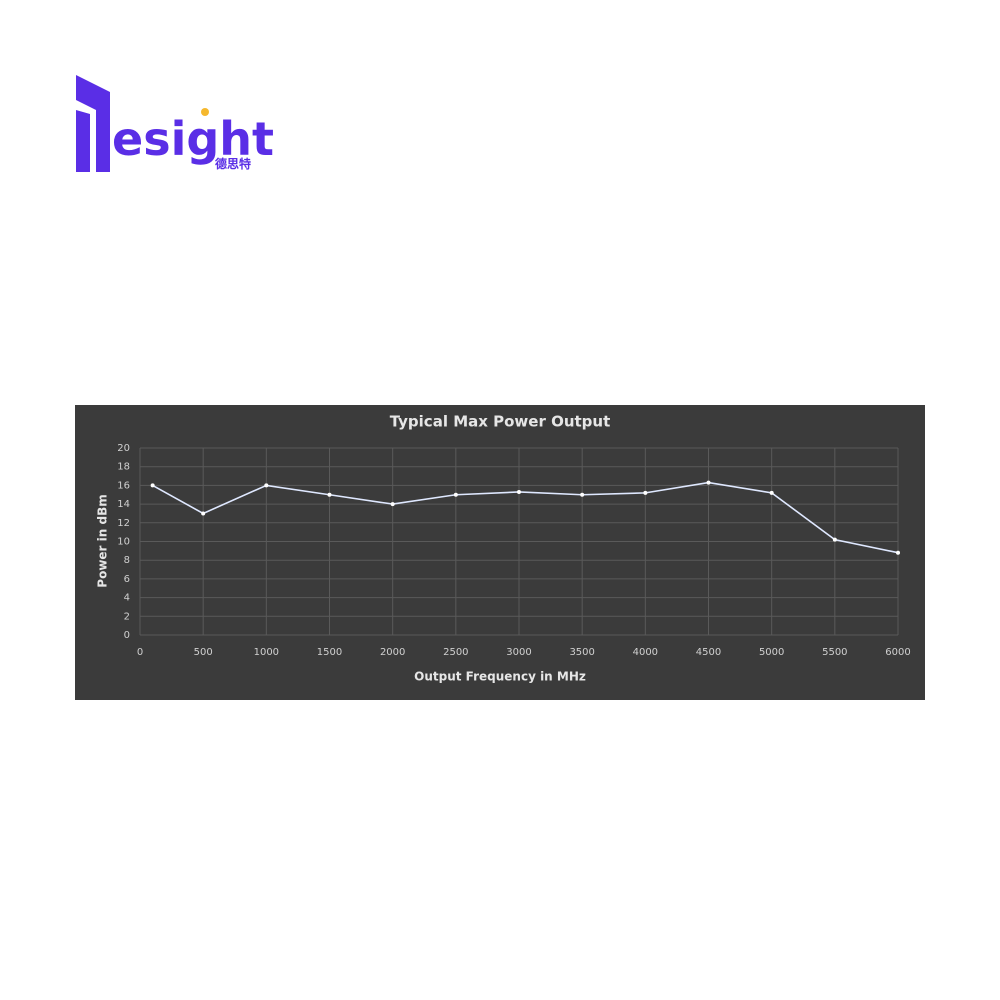 The image size is (1000, 1000). I want to click on x-tick-label: 3000, so click(518, 652).